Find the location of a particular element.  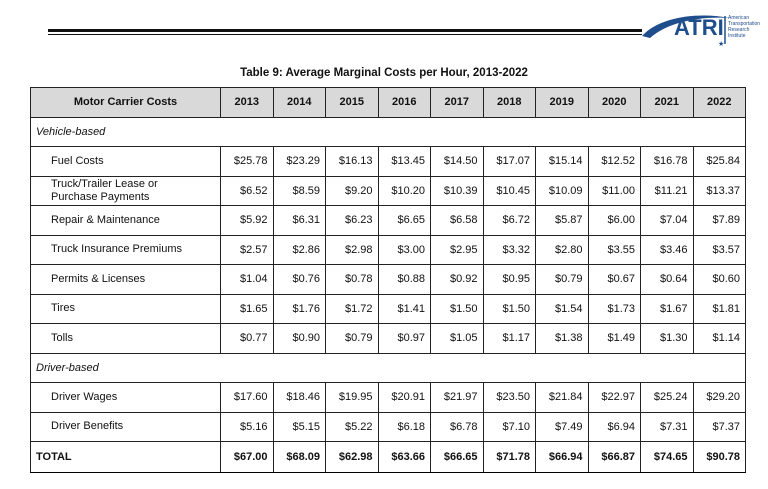

row-label: Fuel Costs is located at coordinates (125, 161).